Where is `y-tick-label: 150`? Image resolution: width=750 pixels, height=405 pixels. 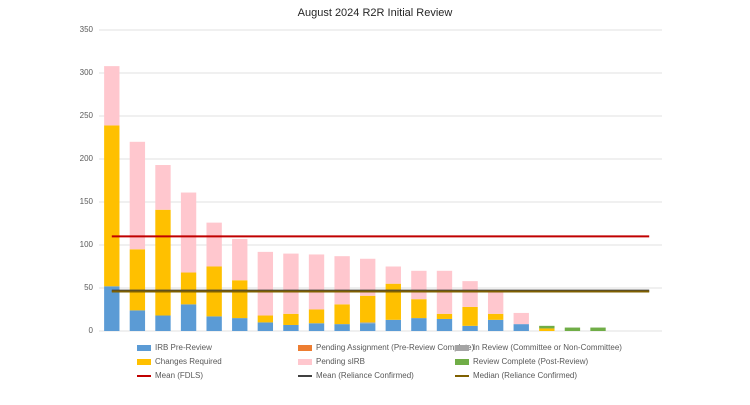 y-tick-label: 150 is located at coordinates (87, 201).